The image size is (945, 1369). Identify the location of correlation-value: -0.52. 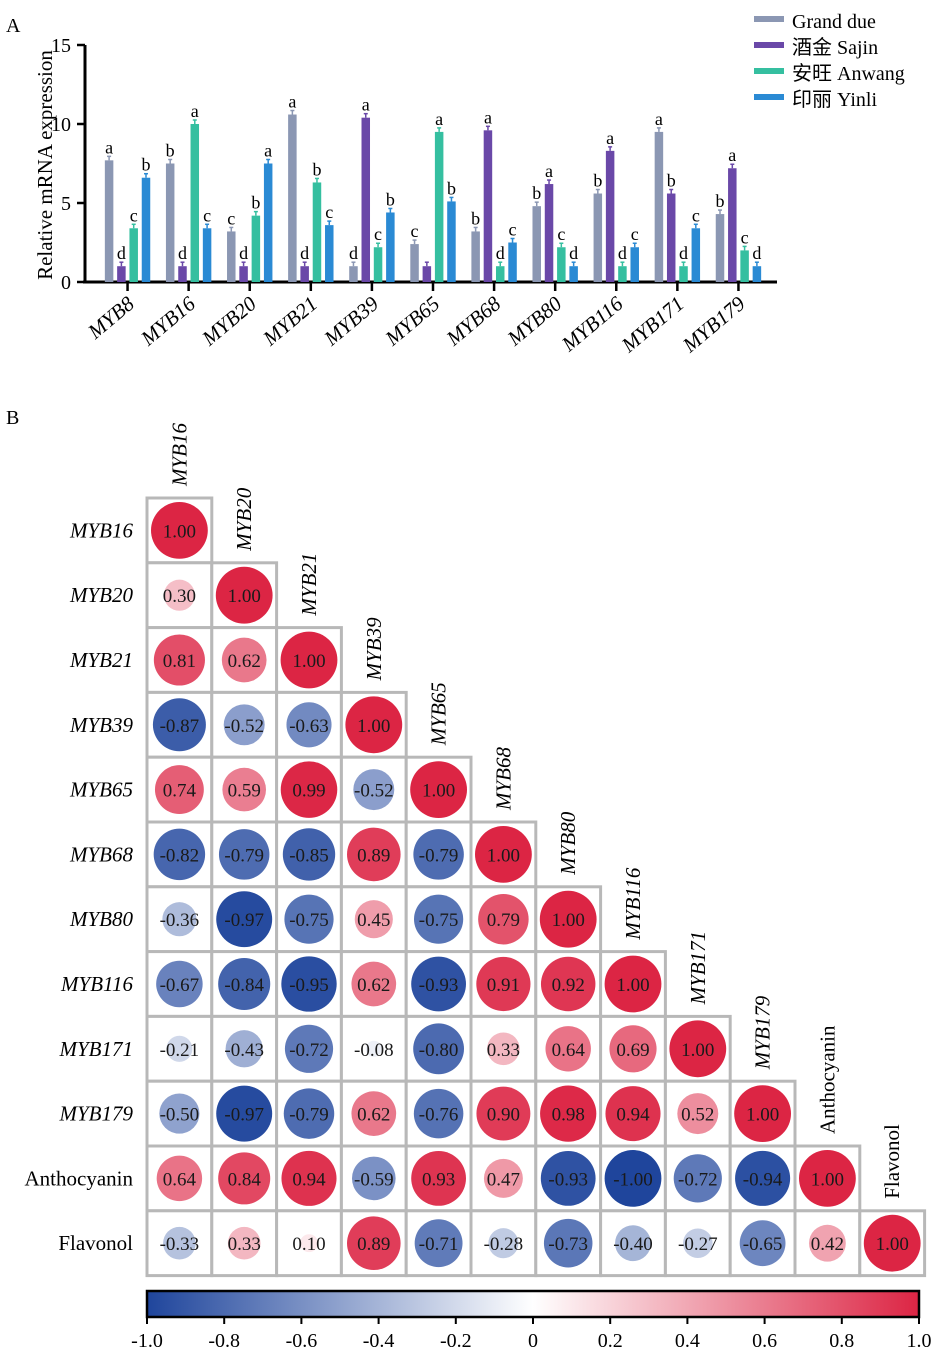
(374, 791).